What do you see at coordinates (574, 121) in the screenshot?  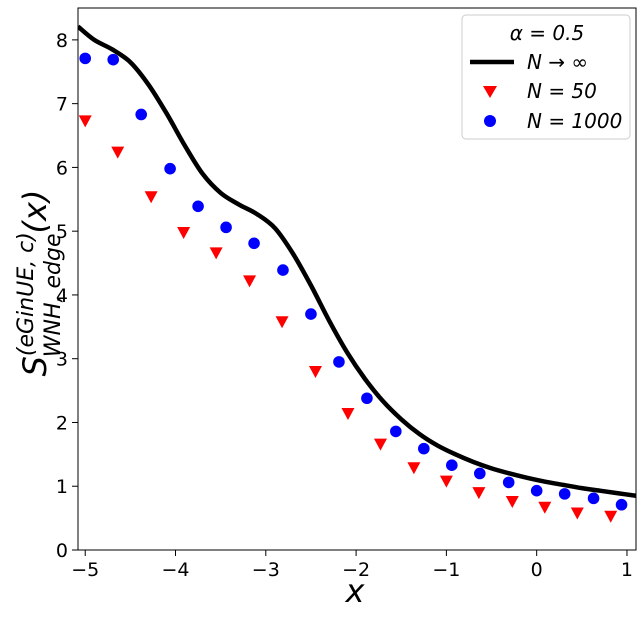 I see `legend-entry-n1000: N = 1000` at bounding box center [574, 121].